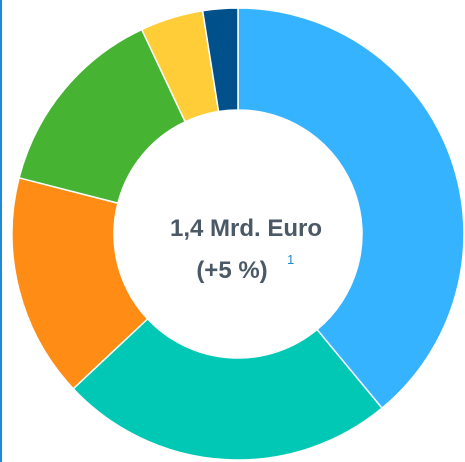  I want to click on center-line-1: 1,4 Mrd. Euro, so click(246, 228).